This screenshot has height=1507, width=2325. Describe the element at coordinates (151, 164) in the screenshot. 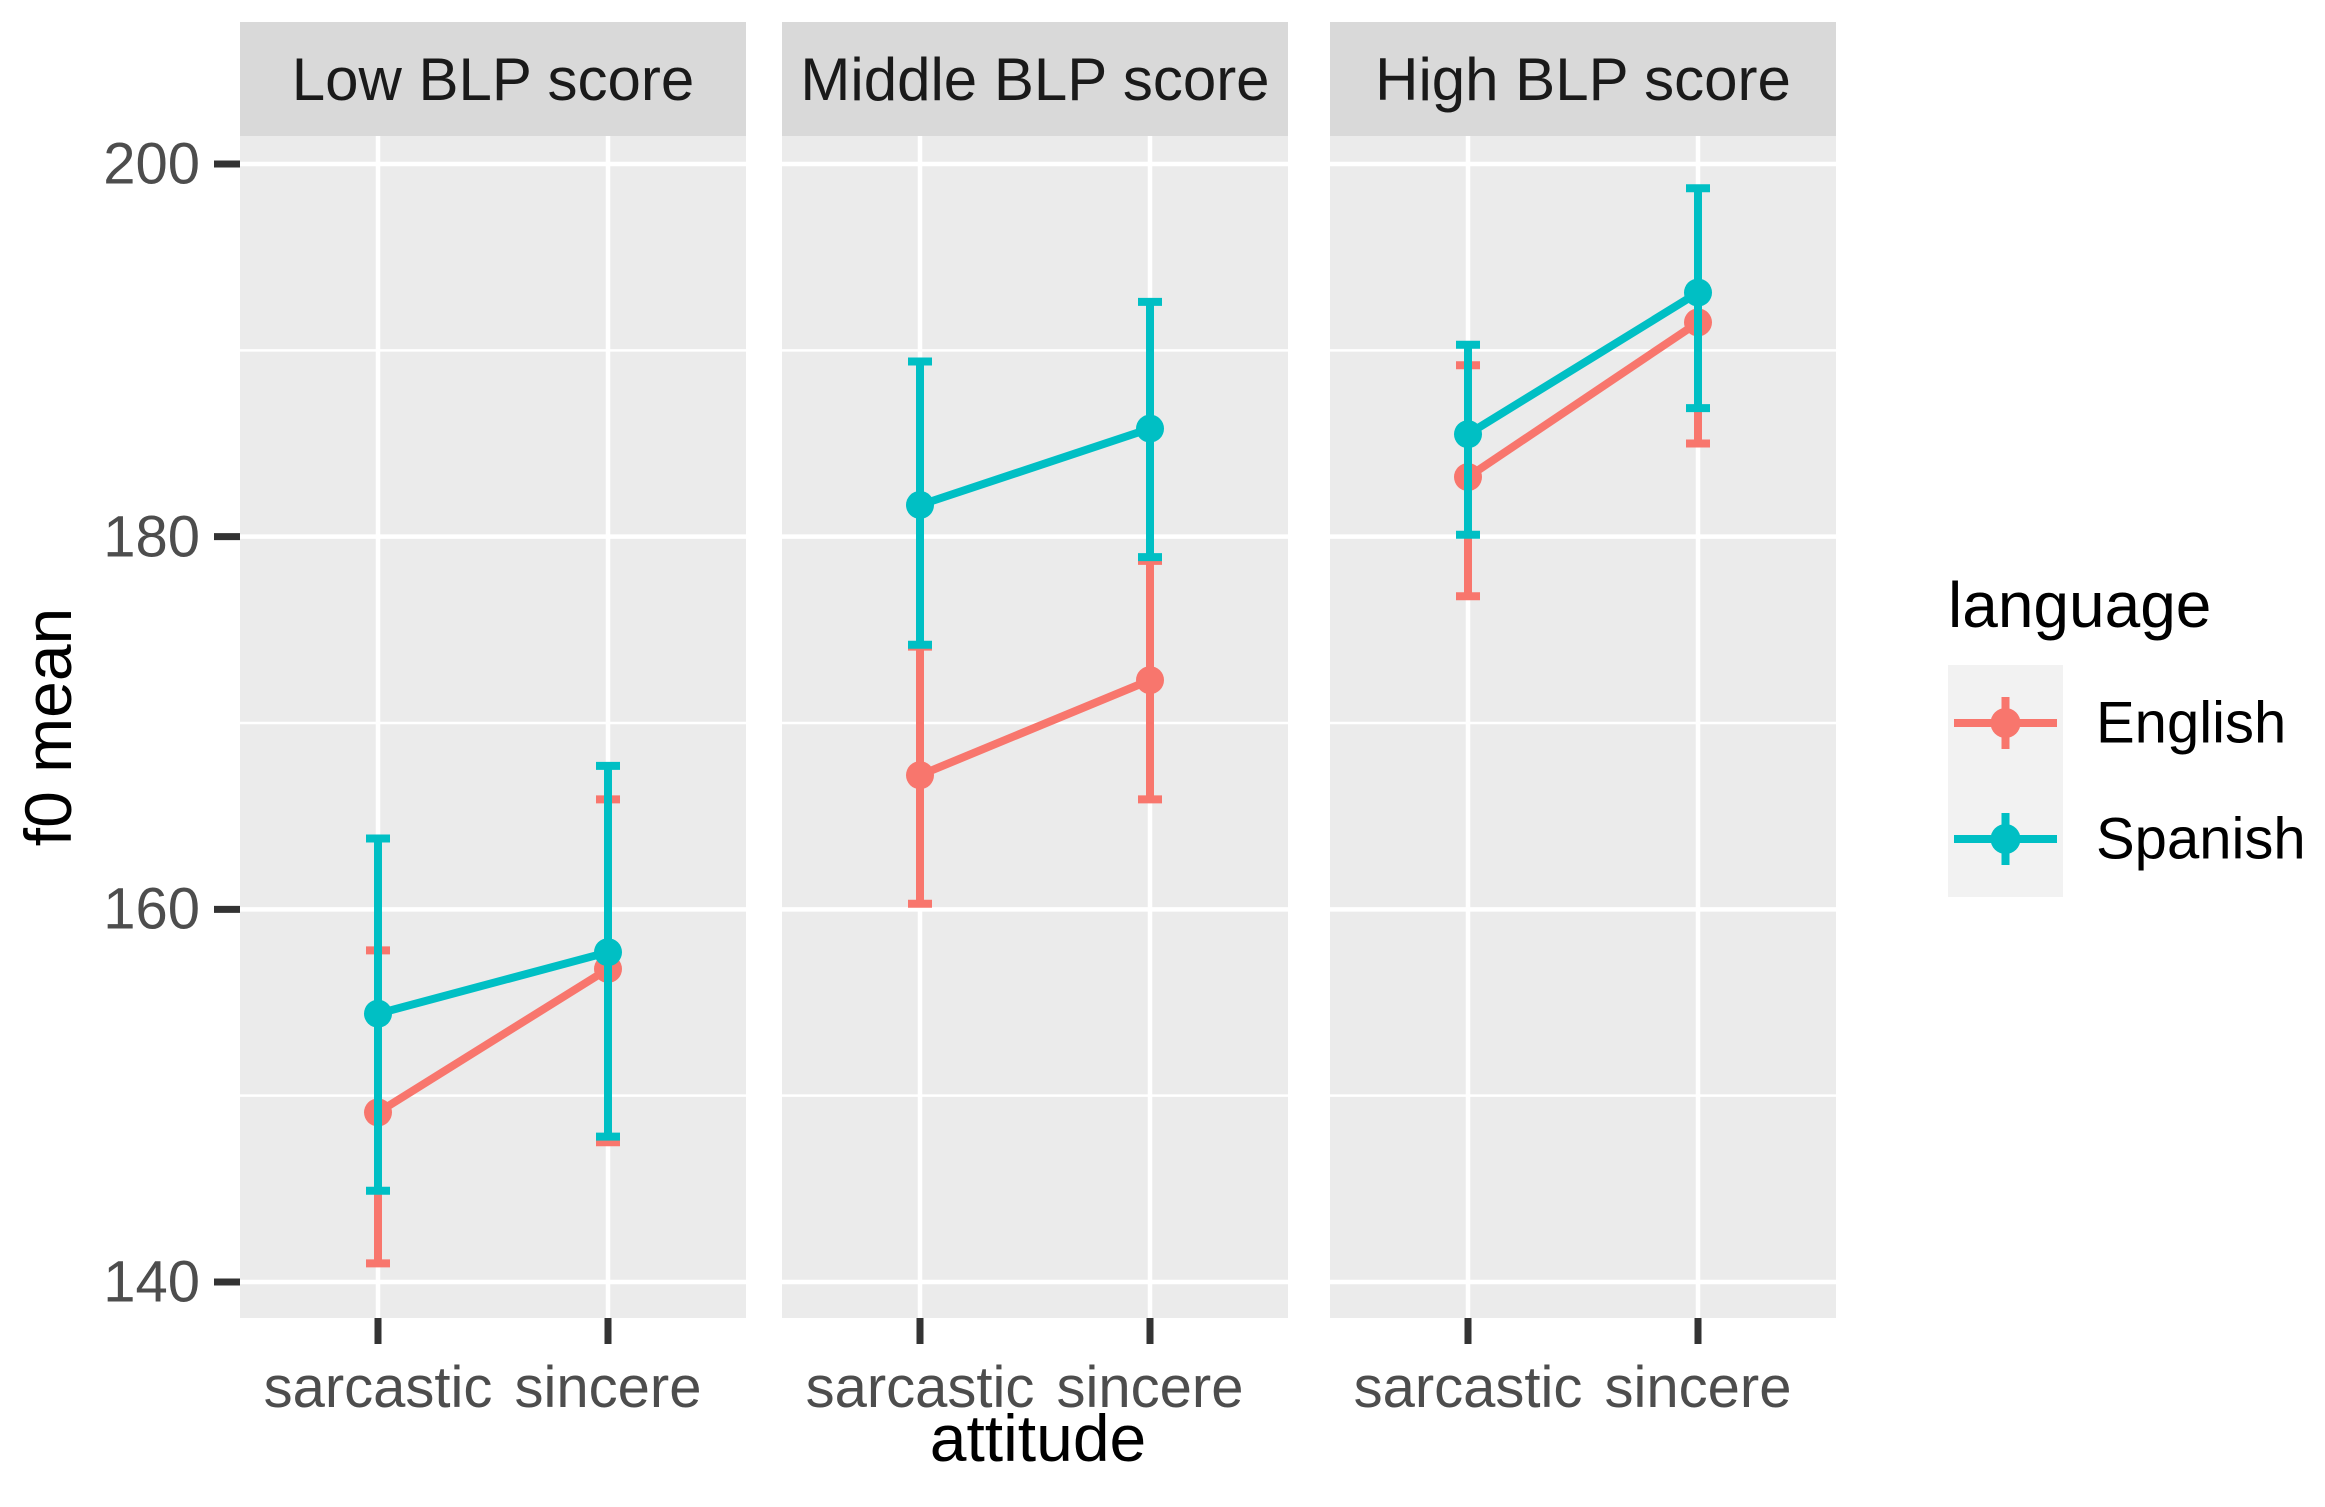

I see `y-tick-label-200: 200` at that location.